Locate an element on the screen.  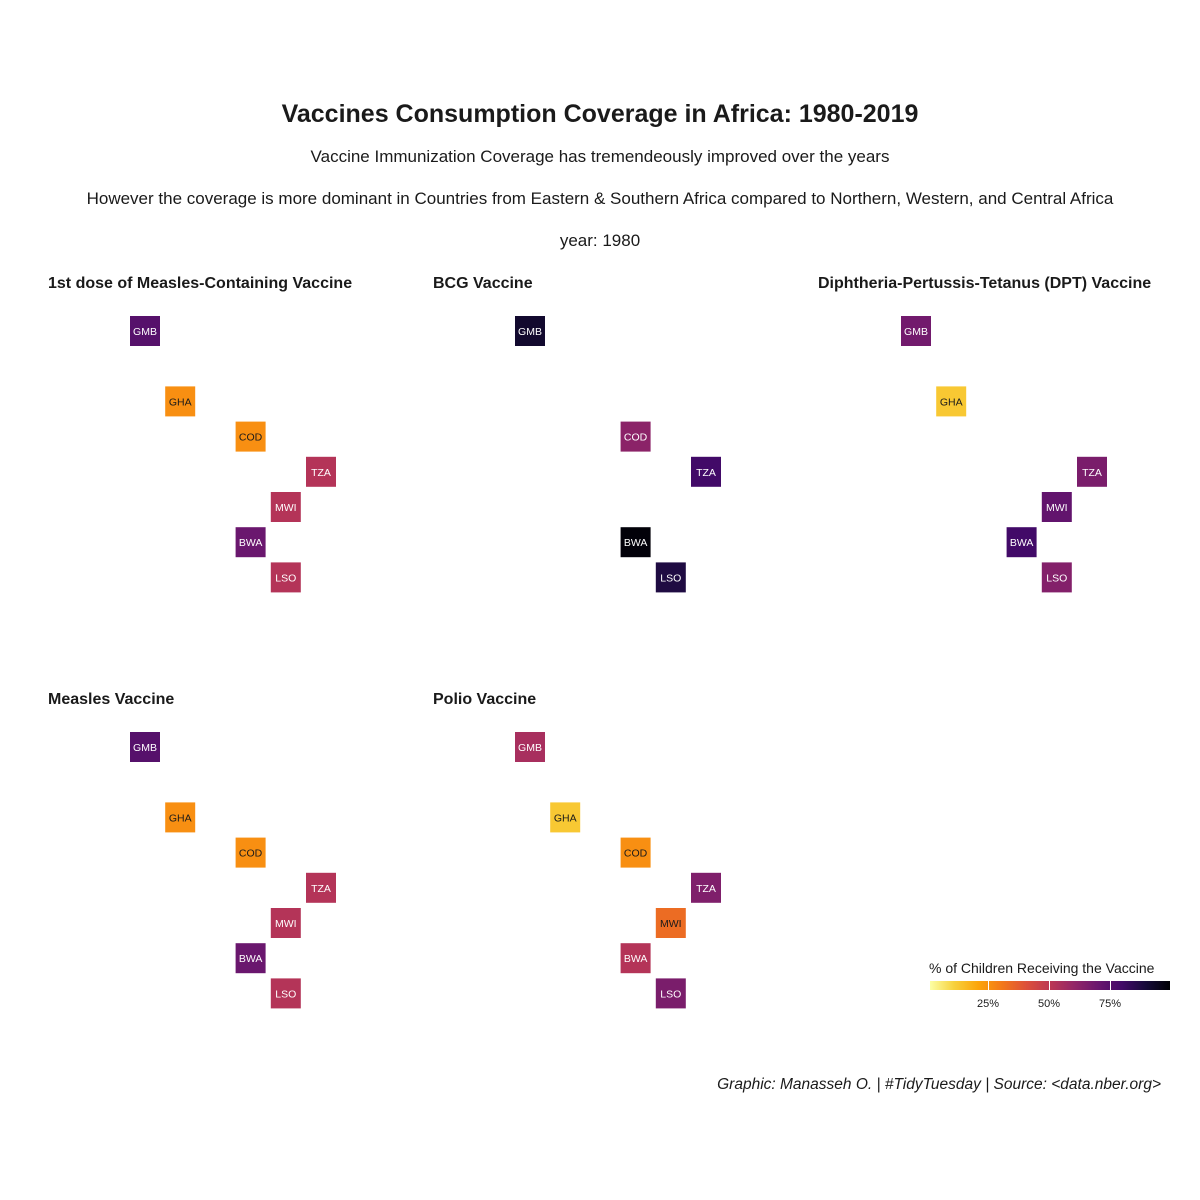
panel-title-mcv1: 1st dose of Measles-Containing Vaccine is located at coordinates (200, 283).